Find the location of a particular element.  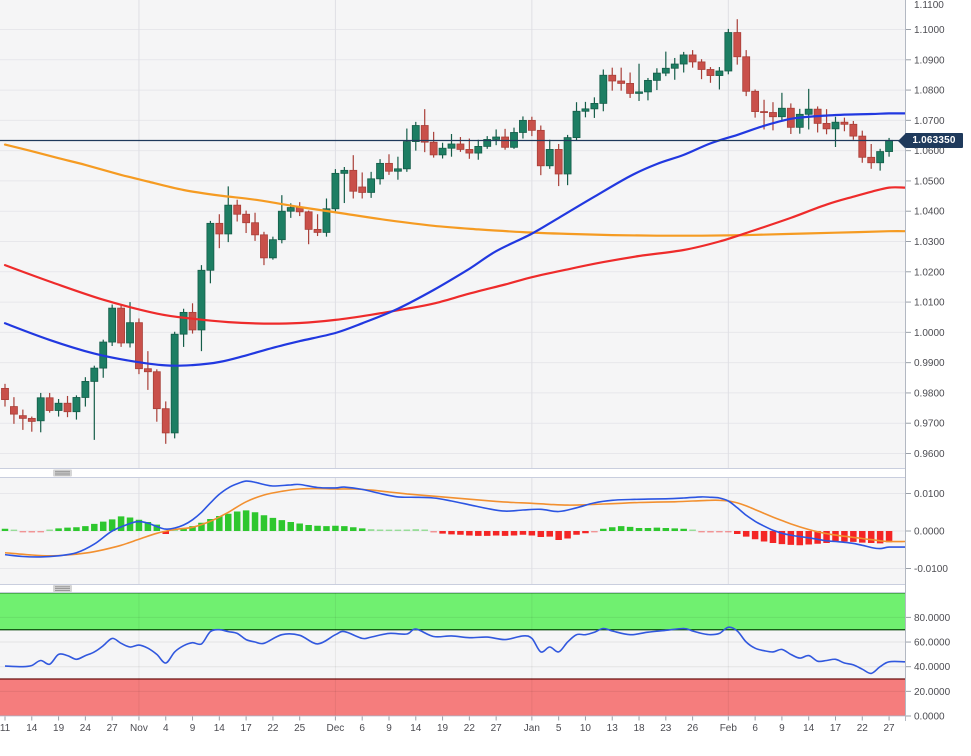

axis-tick-label: 1.1100 is located at coordinates (929, 5).